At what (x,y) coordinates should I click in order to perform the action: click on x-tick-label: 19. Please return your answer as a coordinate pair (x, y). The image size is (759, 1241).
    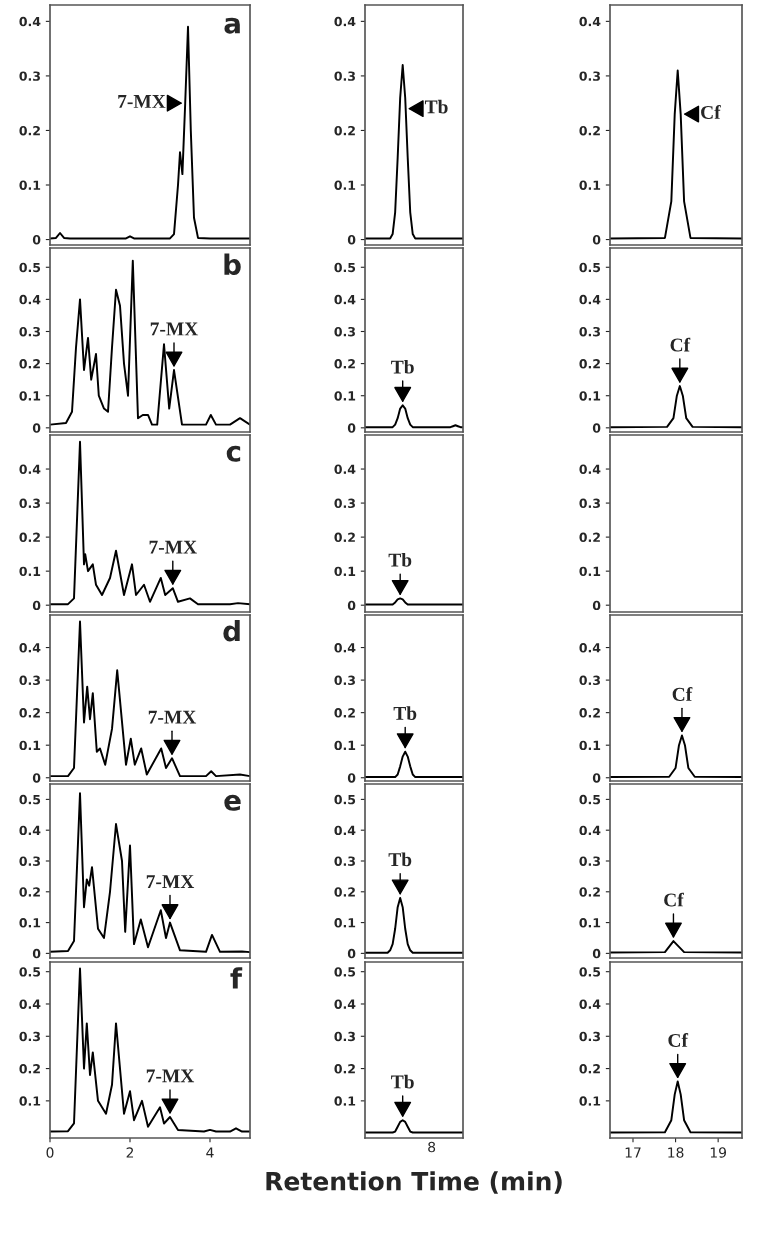
    Looking at the image, I should click on (718, 1152).